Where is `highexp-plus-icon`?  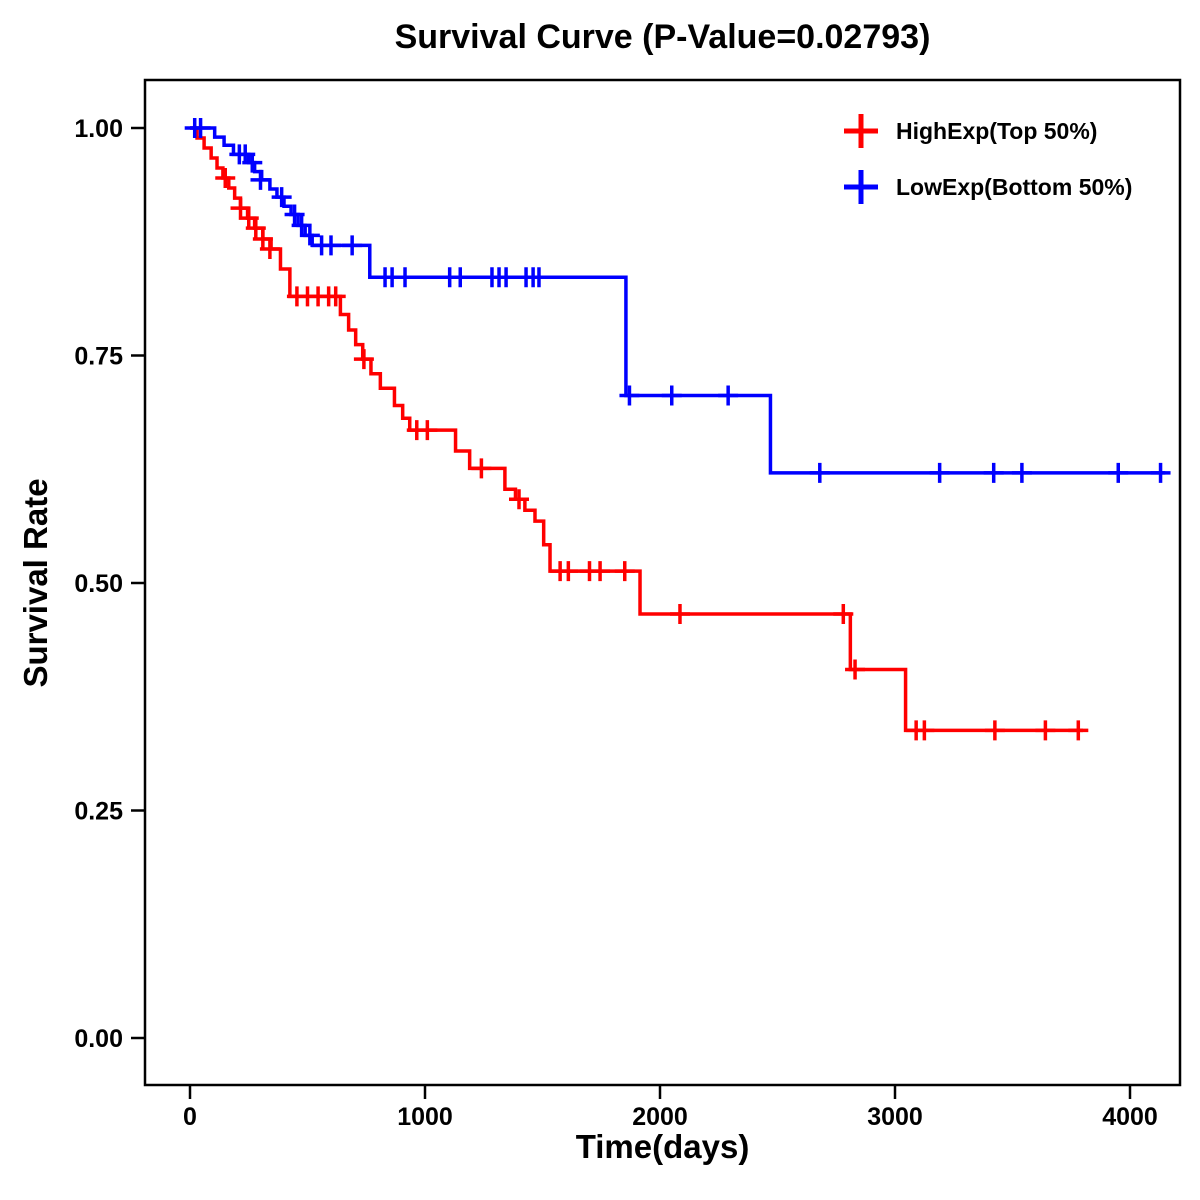 highexp-plus-icon is located at coordinates (861, 131).